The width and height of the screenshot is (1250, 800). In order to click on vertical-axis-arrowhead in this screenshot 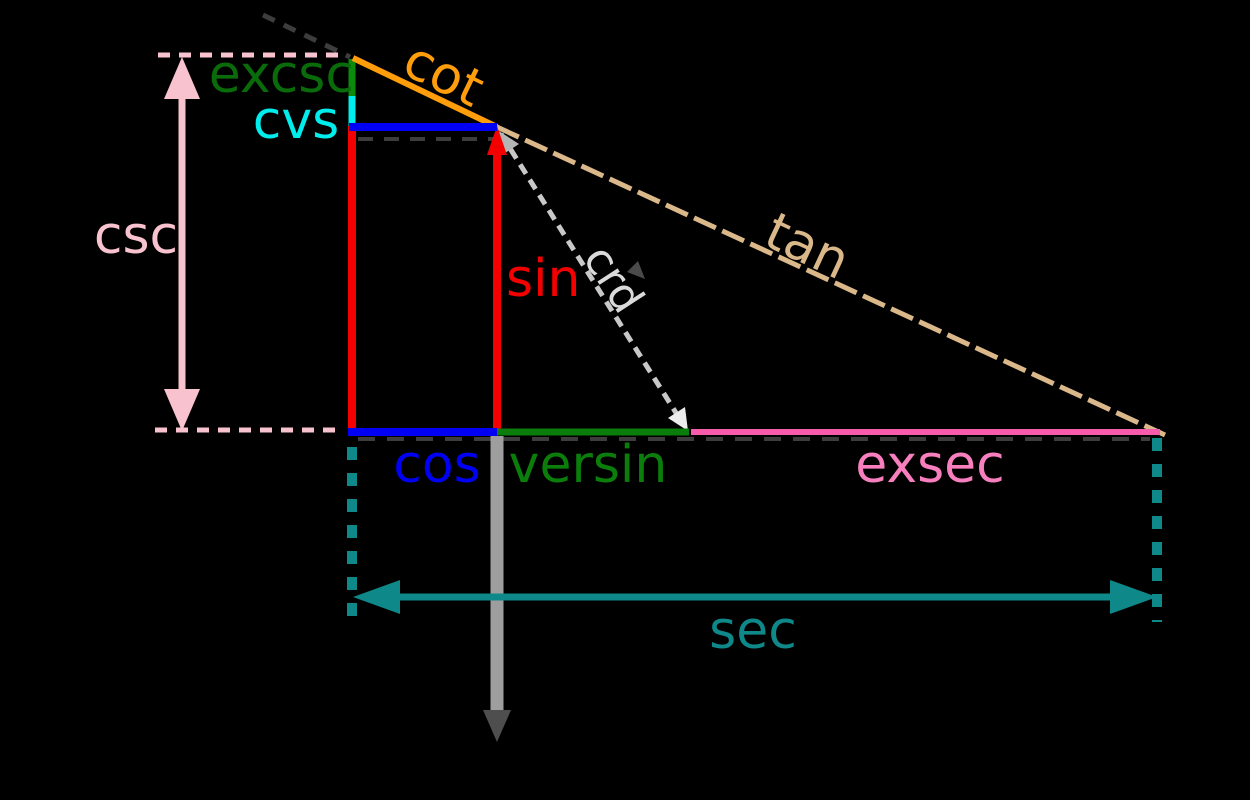, I will do `click(497, 726)`.